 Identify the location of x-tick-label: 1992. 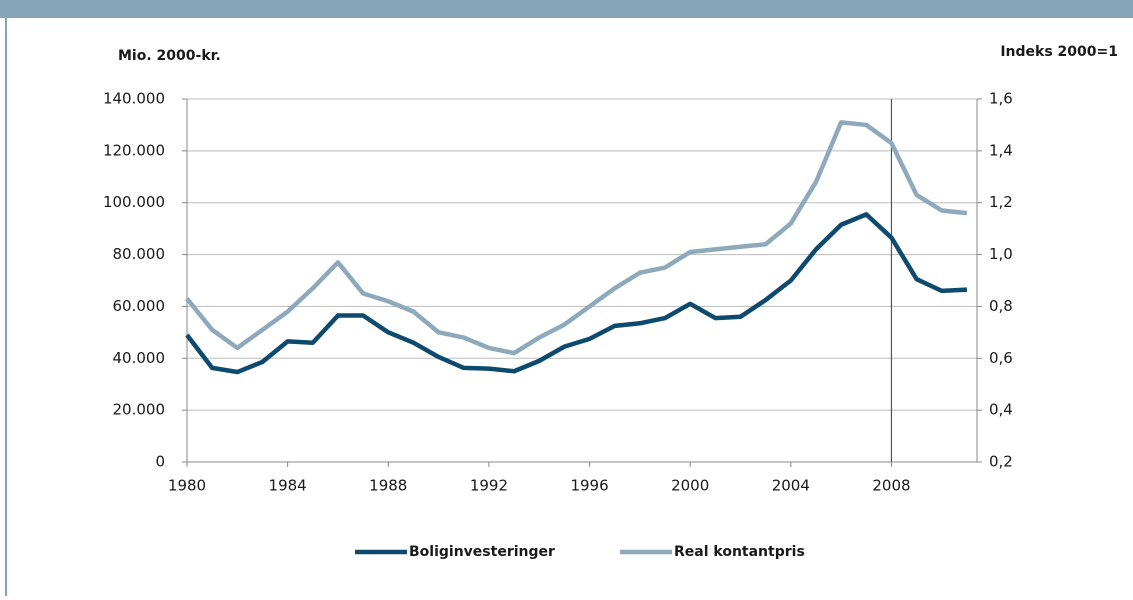
(489, 486).